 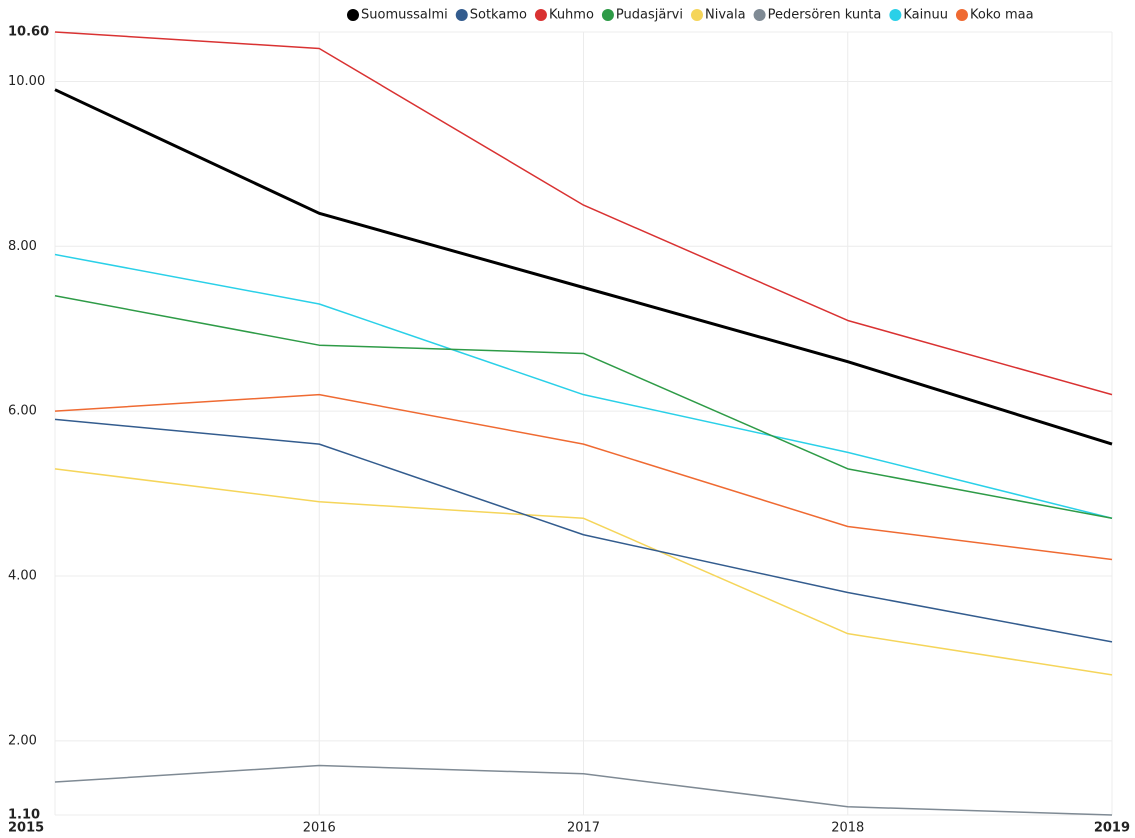 What do you see at coordinates (24, 815) in the screenshot?
I see `y-tick-label: 1.10` at bounding box center [24, 815].